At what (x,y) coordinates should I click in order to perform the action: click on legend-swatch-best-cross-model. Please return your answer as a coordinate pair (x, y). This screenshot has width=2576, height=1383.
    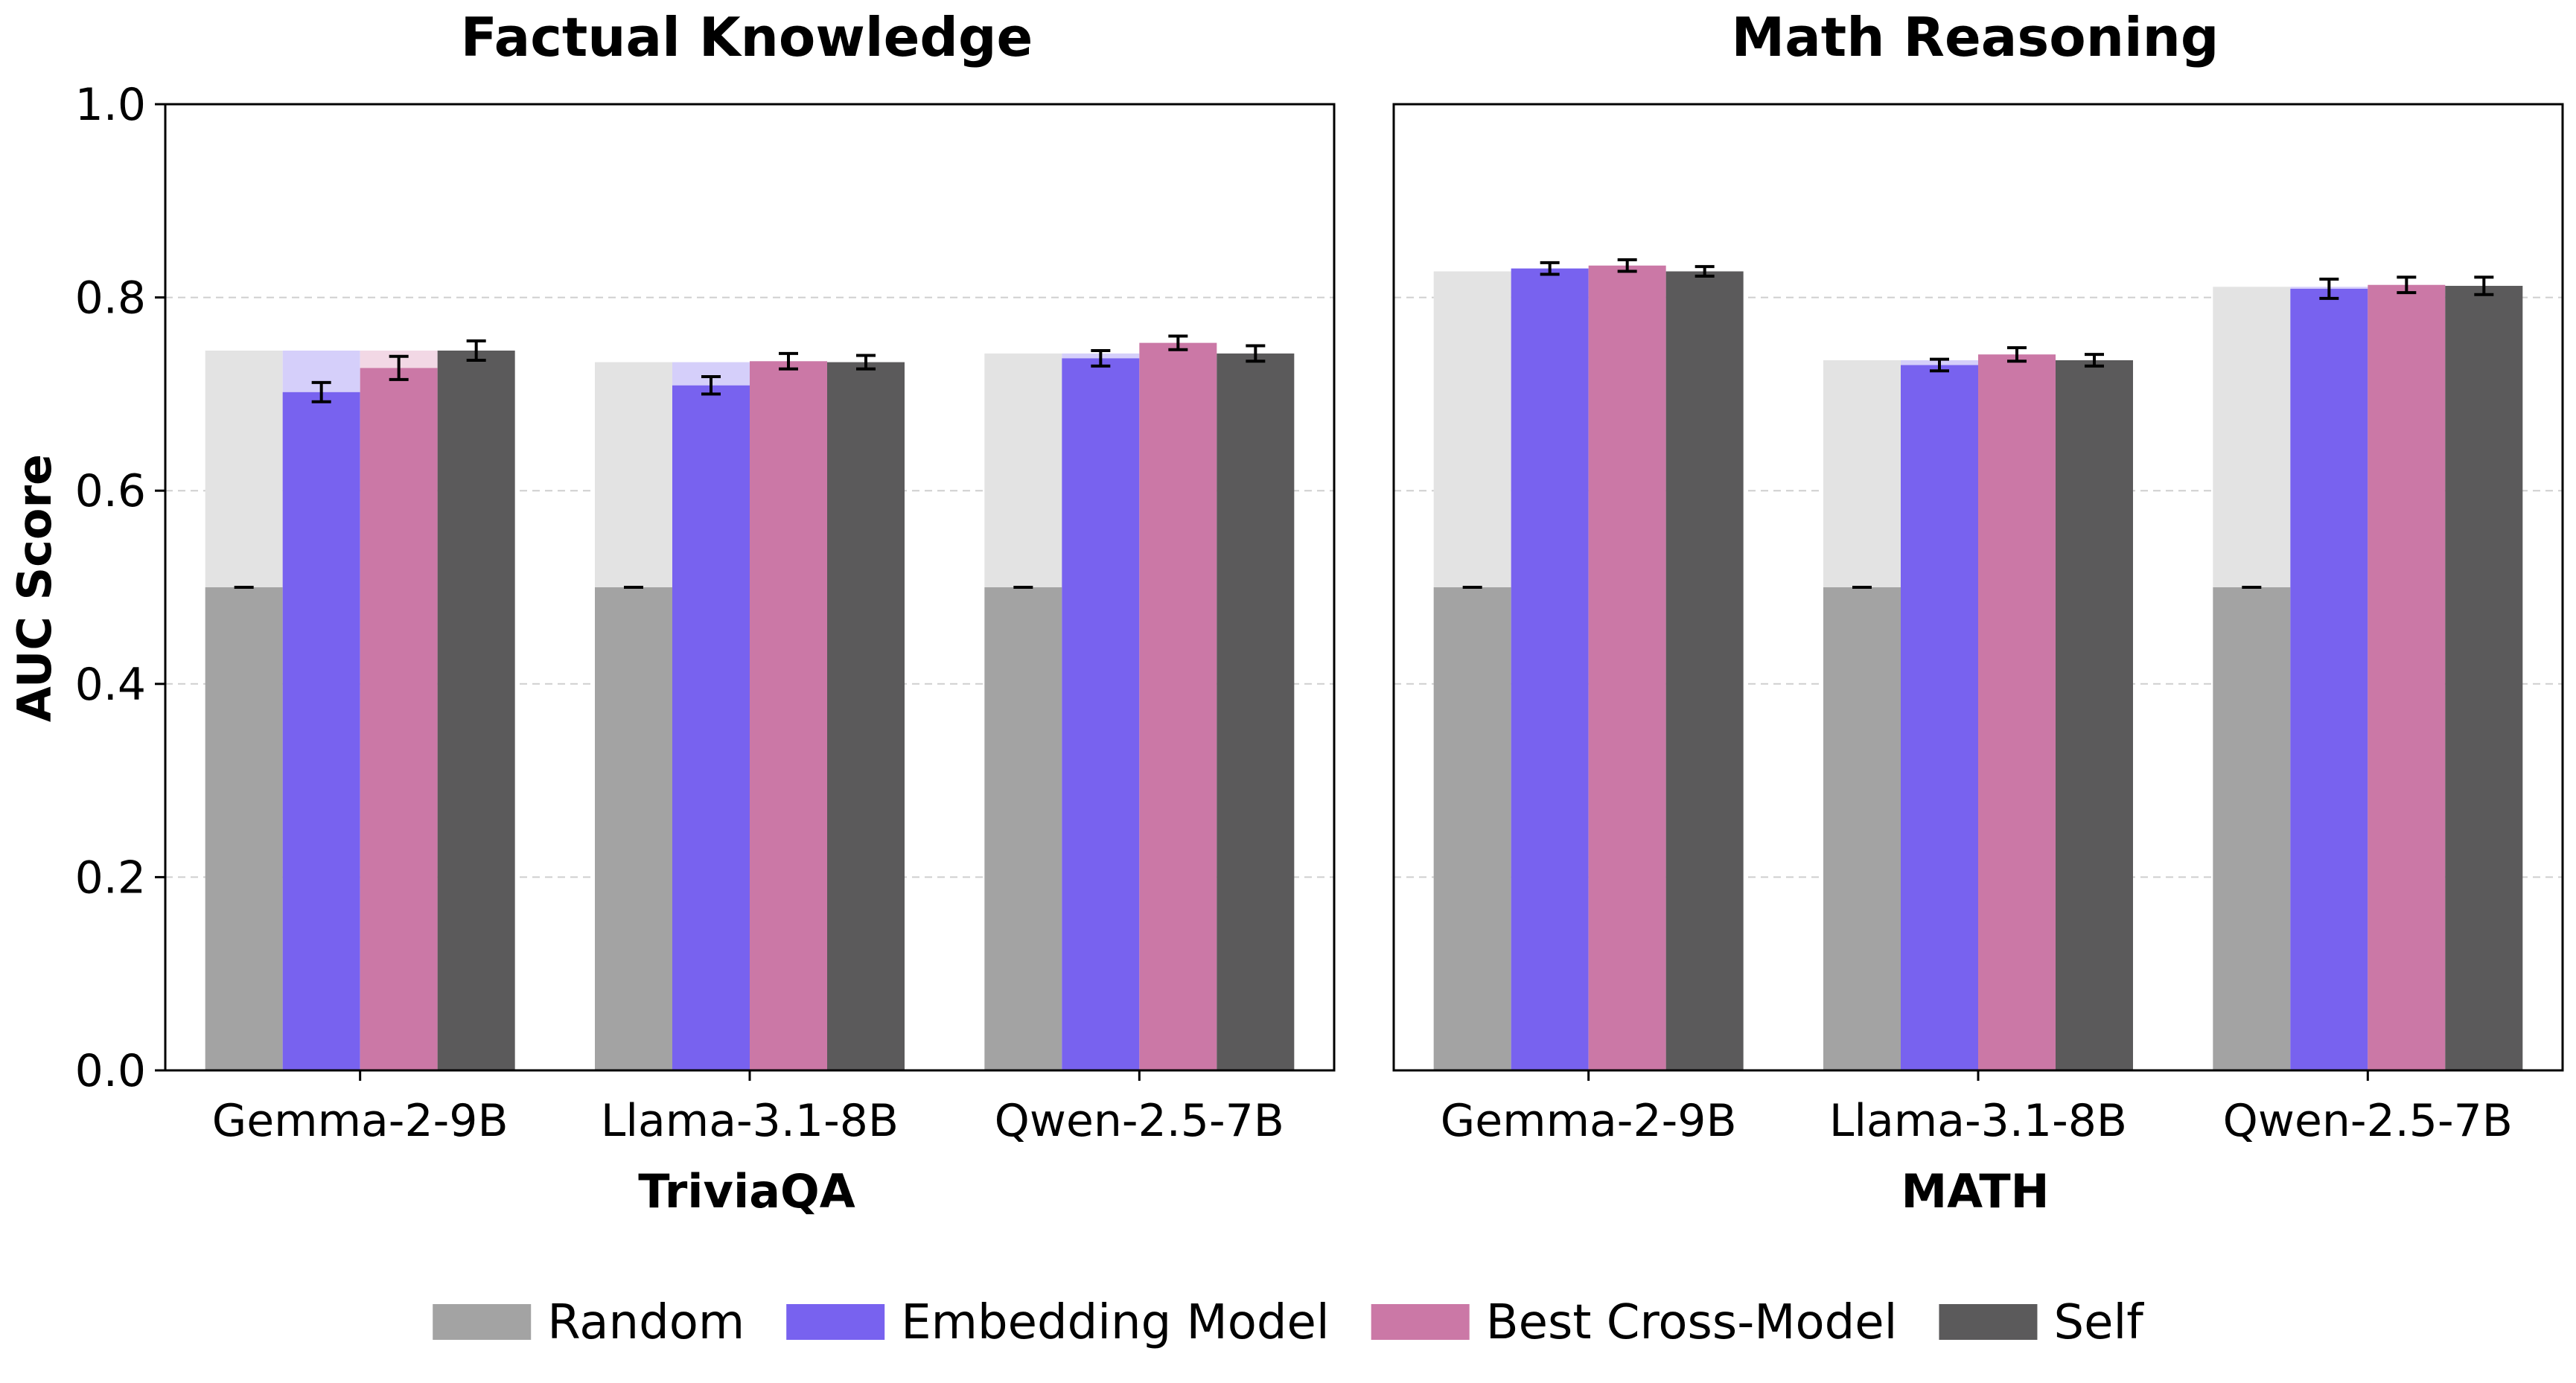
    Looking at the image, I should click on (1420, 1322).